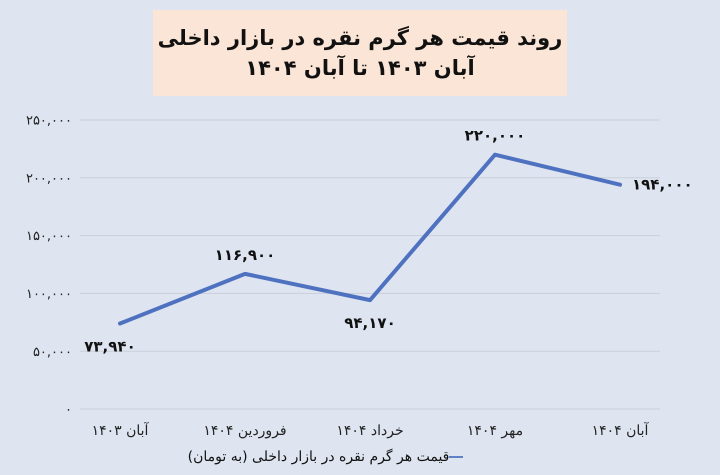 The height and width of the screenshot is (475, 720). I want to click on x-tick-label: فروردین ۱۴۰۴, so click(245, 430).